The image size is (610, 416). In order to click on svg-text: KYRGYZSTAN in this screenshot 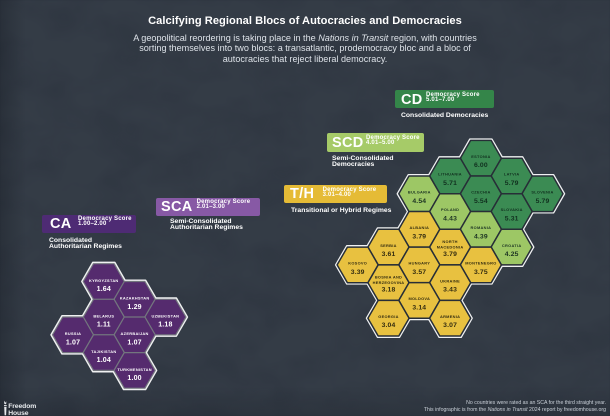, I will do `click(104, 280)`.